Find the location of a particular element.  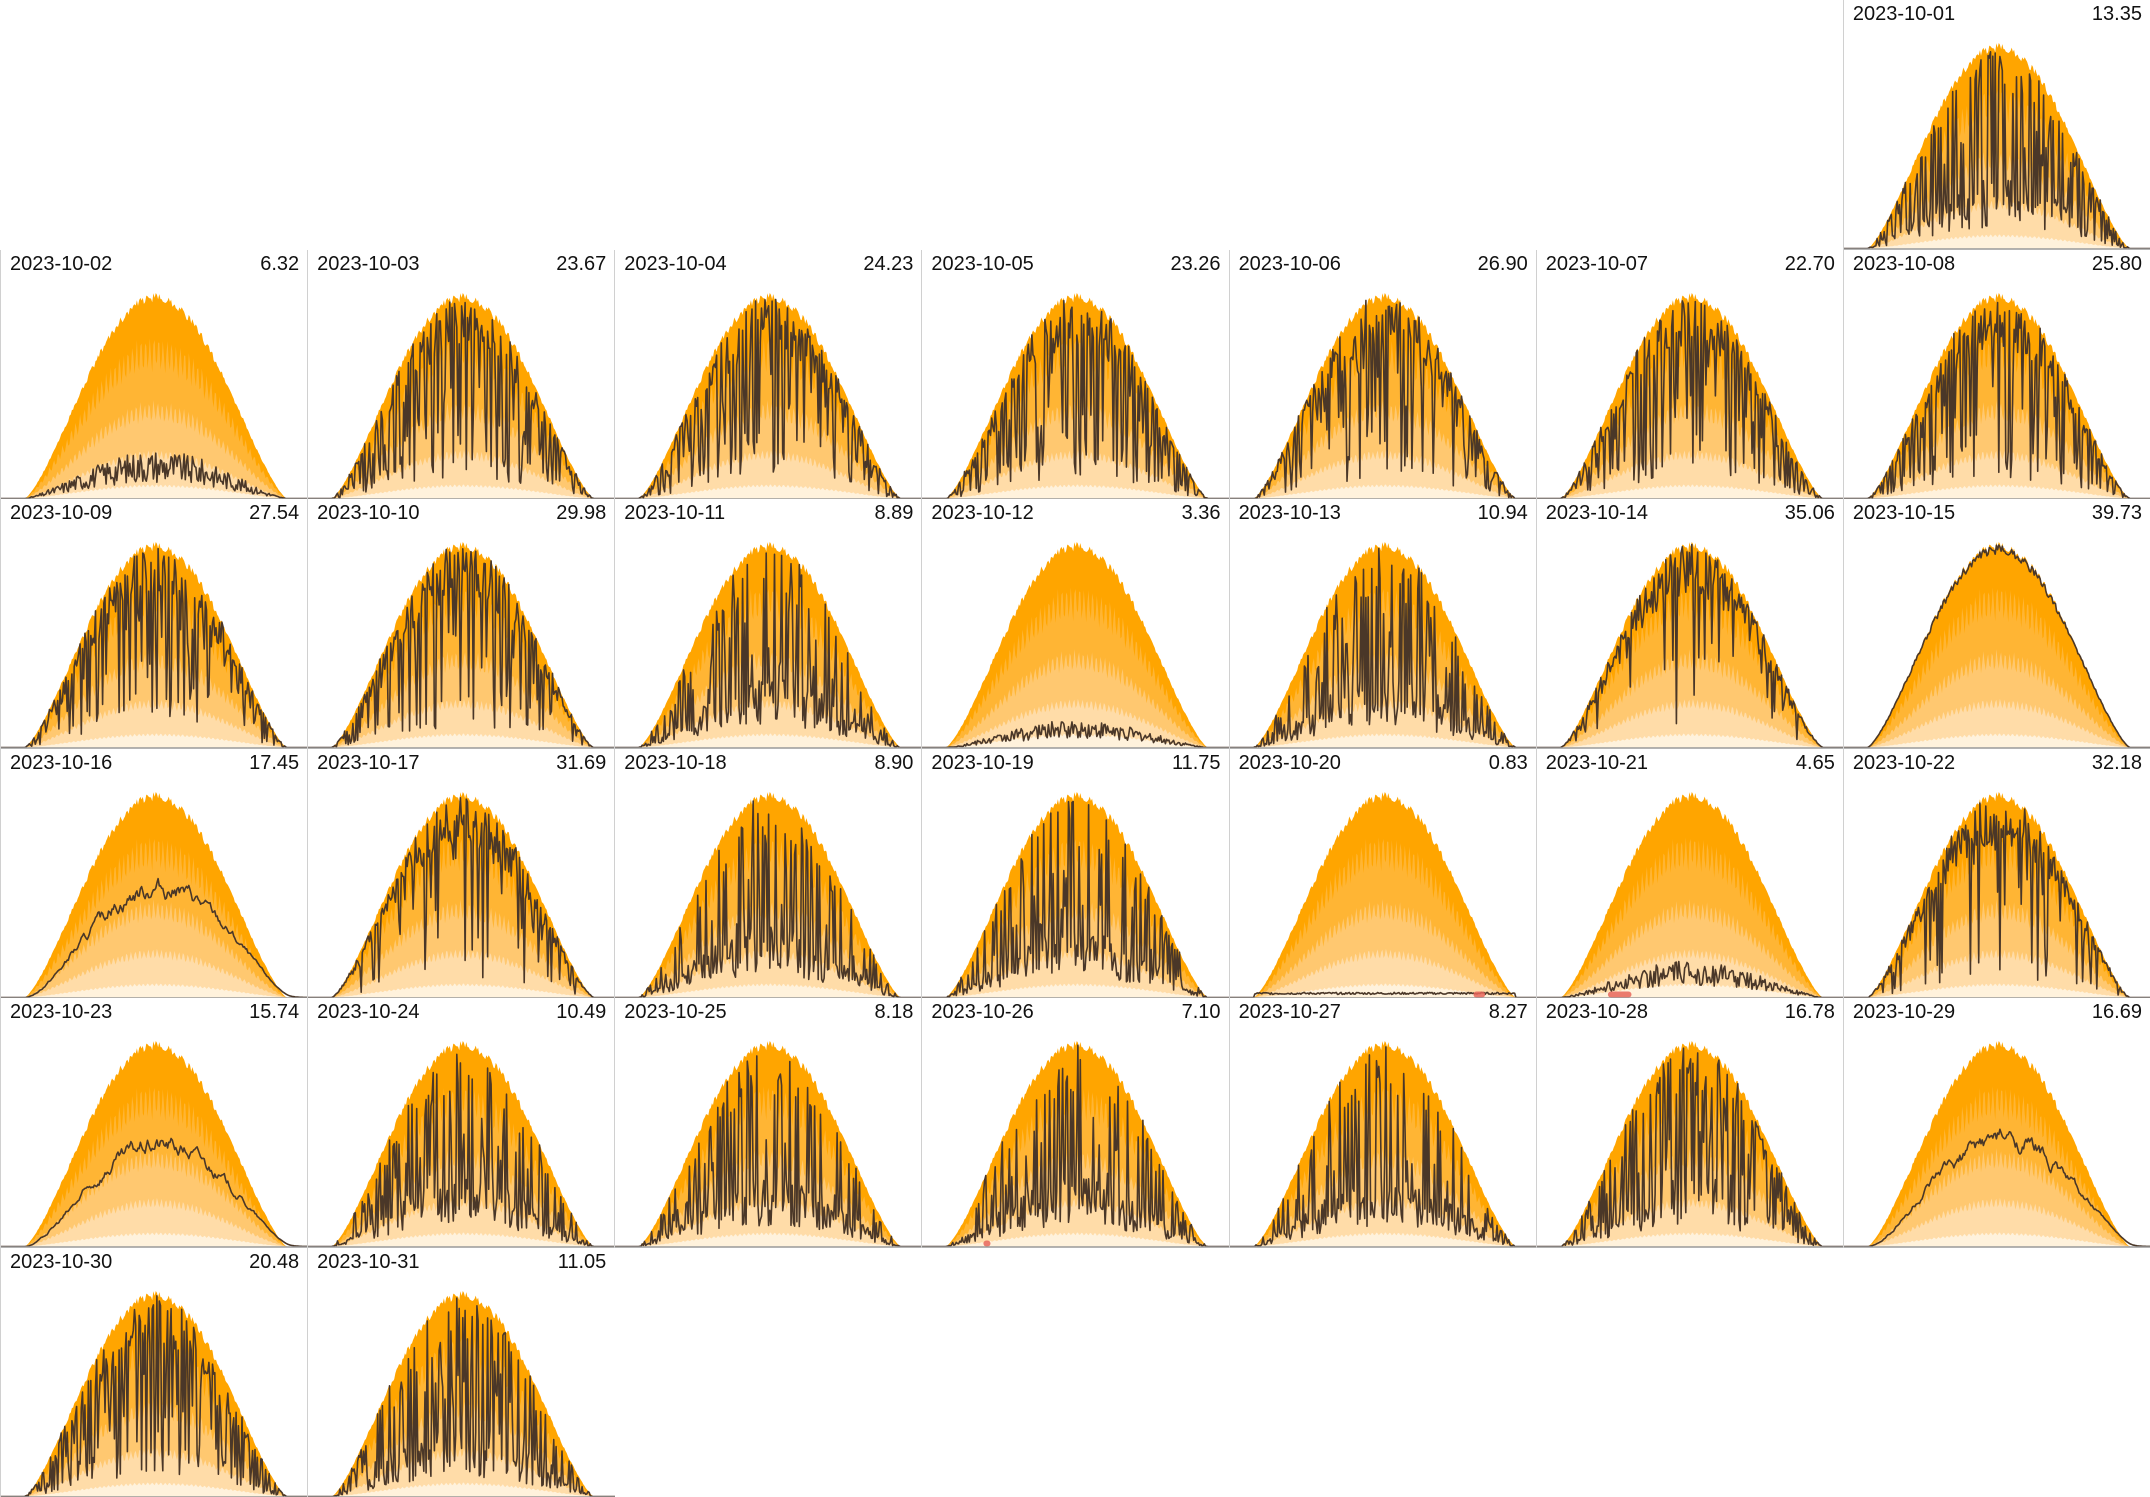

day-total-label: 20.48 is located at coordinates (274, 1261).